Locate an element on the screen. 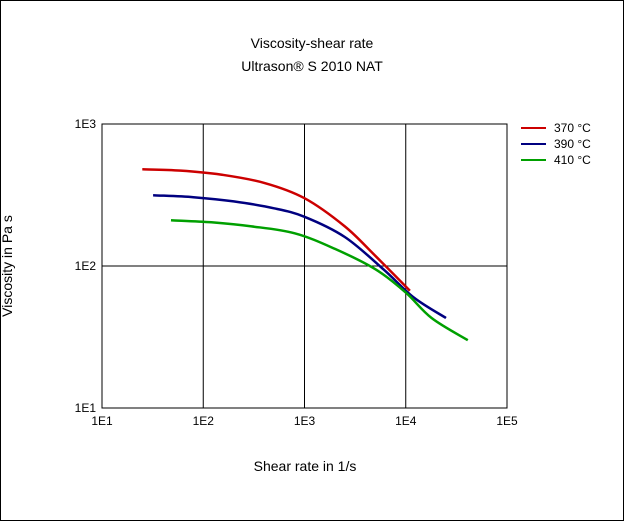 The height and width of the screenshot is (521, 624). y-tick-label: 1E2 is located at coordinates (86, 266).